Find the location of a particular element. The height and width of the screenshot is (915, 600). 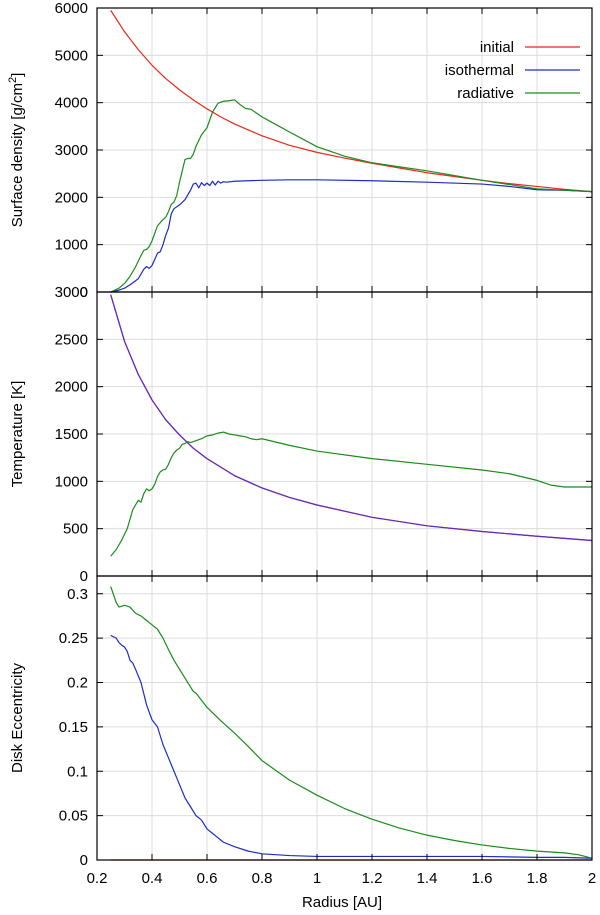

legend: initial isothermal radiative is located at coordinates (512, 70).